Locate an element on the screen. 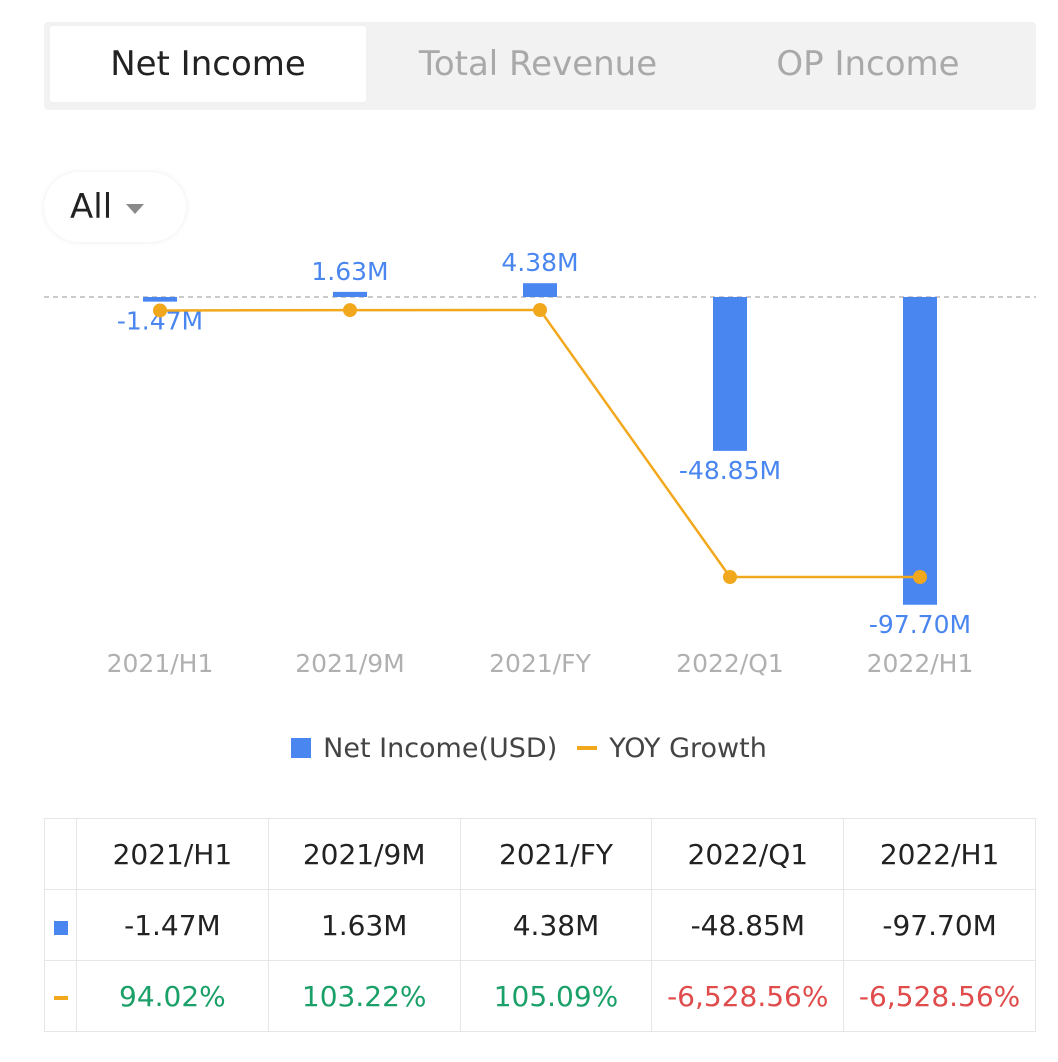 This screenshot has width=1058, height=1062. line-marker-icon is located at coordinates (60, 997).